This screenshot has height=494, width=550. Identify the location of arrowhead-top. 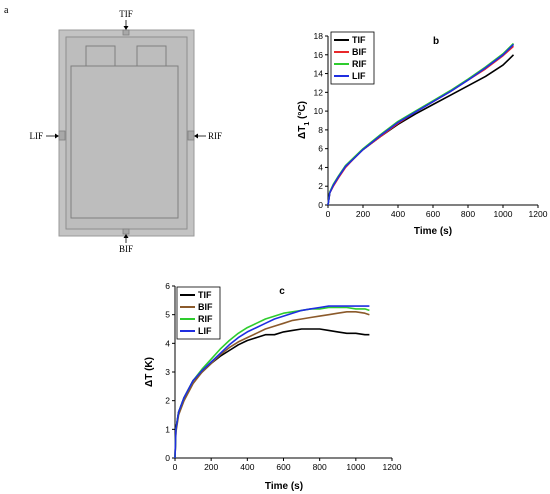
(126, 28).